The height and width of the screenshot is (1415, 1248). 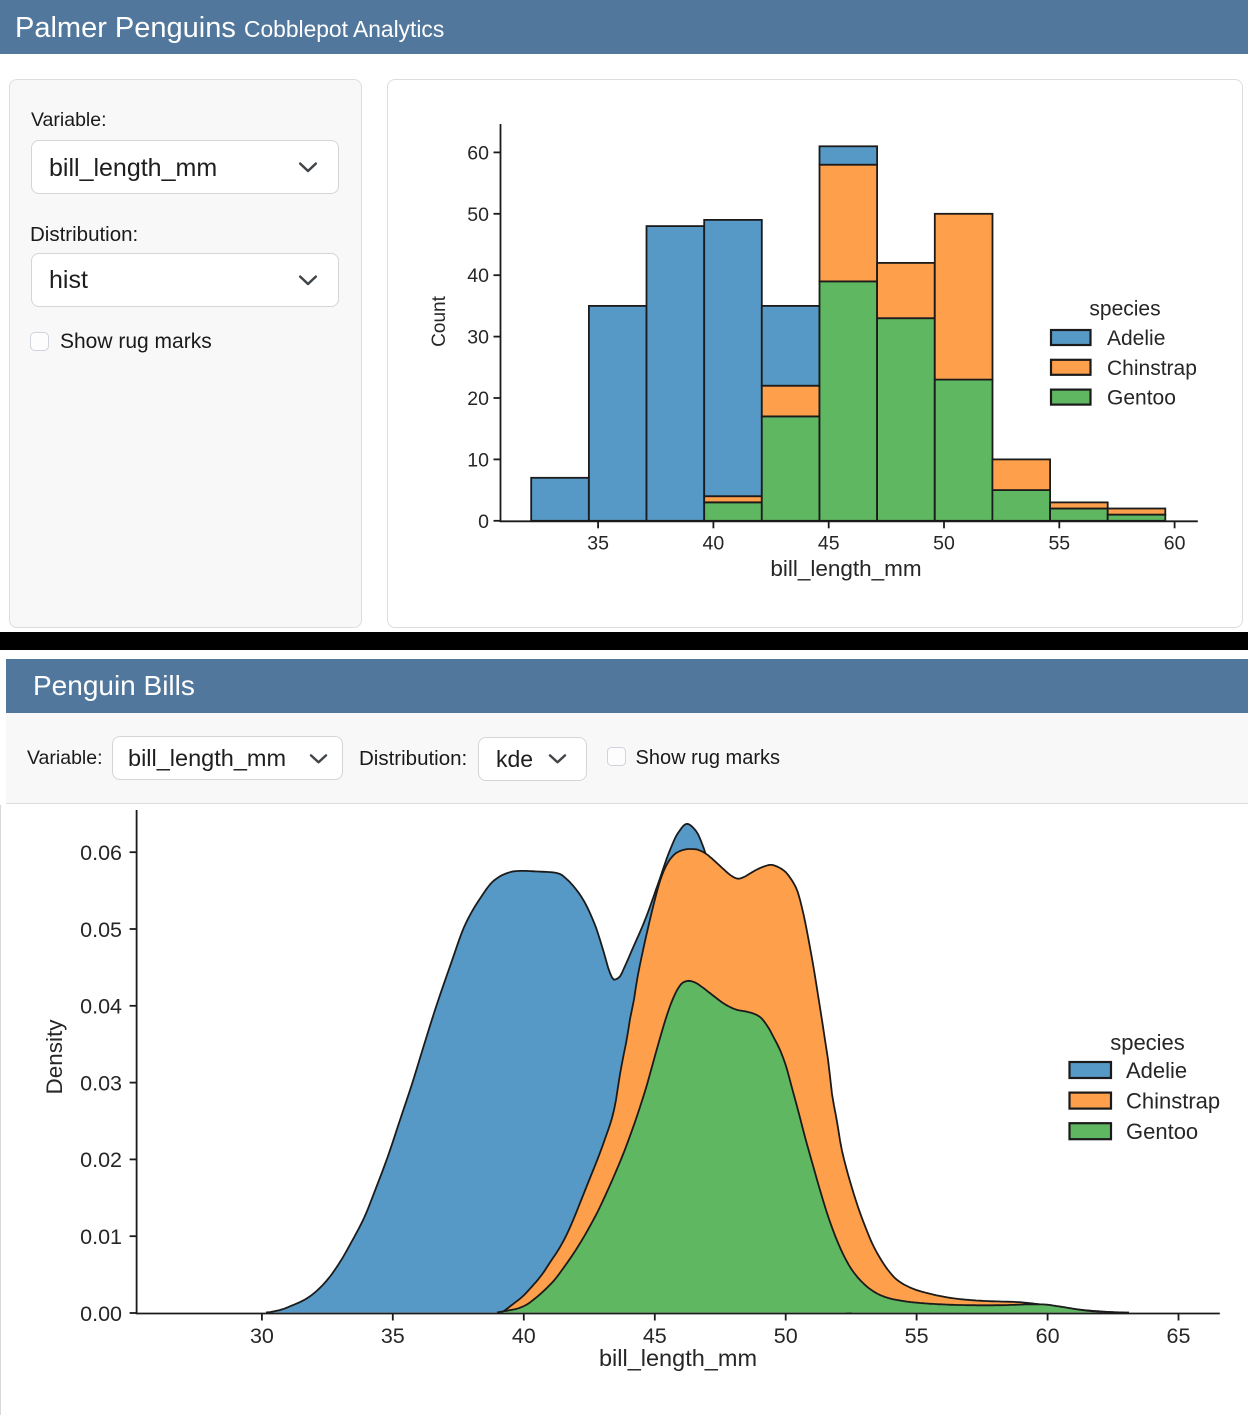 What do you see at coordinates (478, 460) in the screenshot?
I see `svg-text: 10` at bounding box center [478, 460].